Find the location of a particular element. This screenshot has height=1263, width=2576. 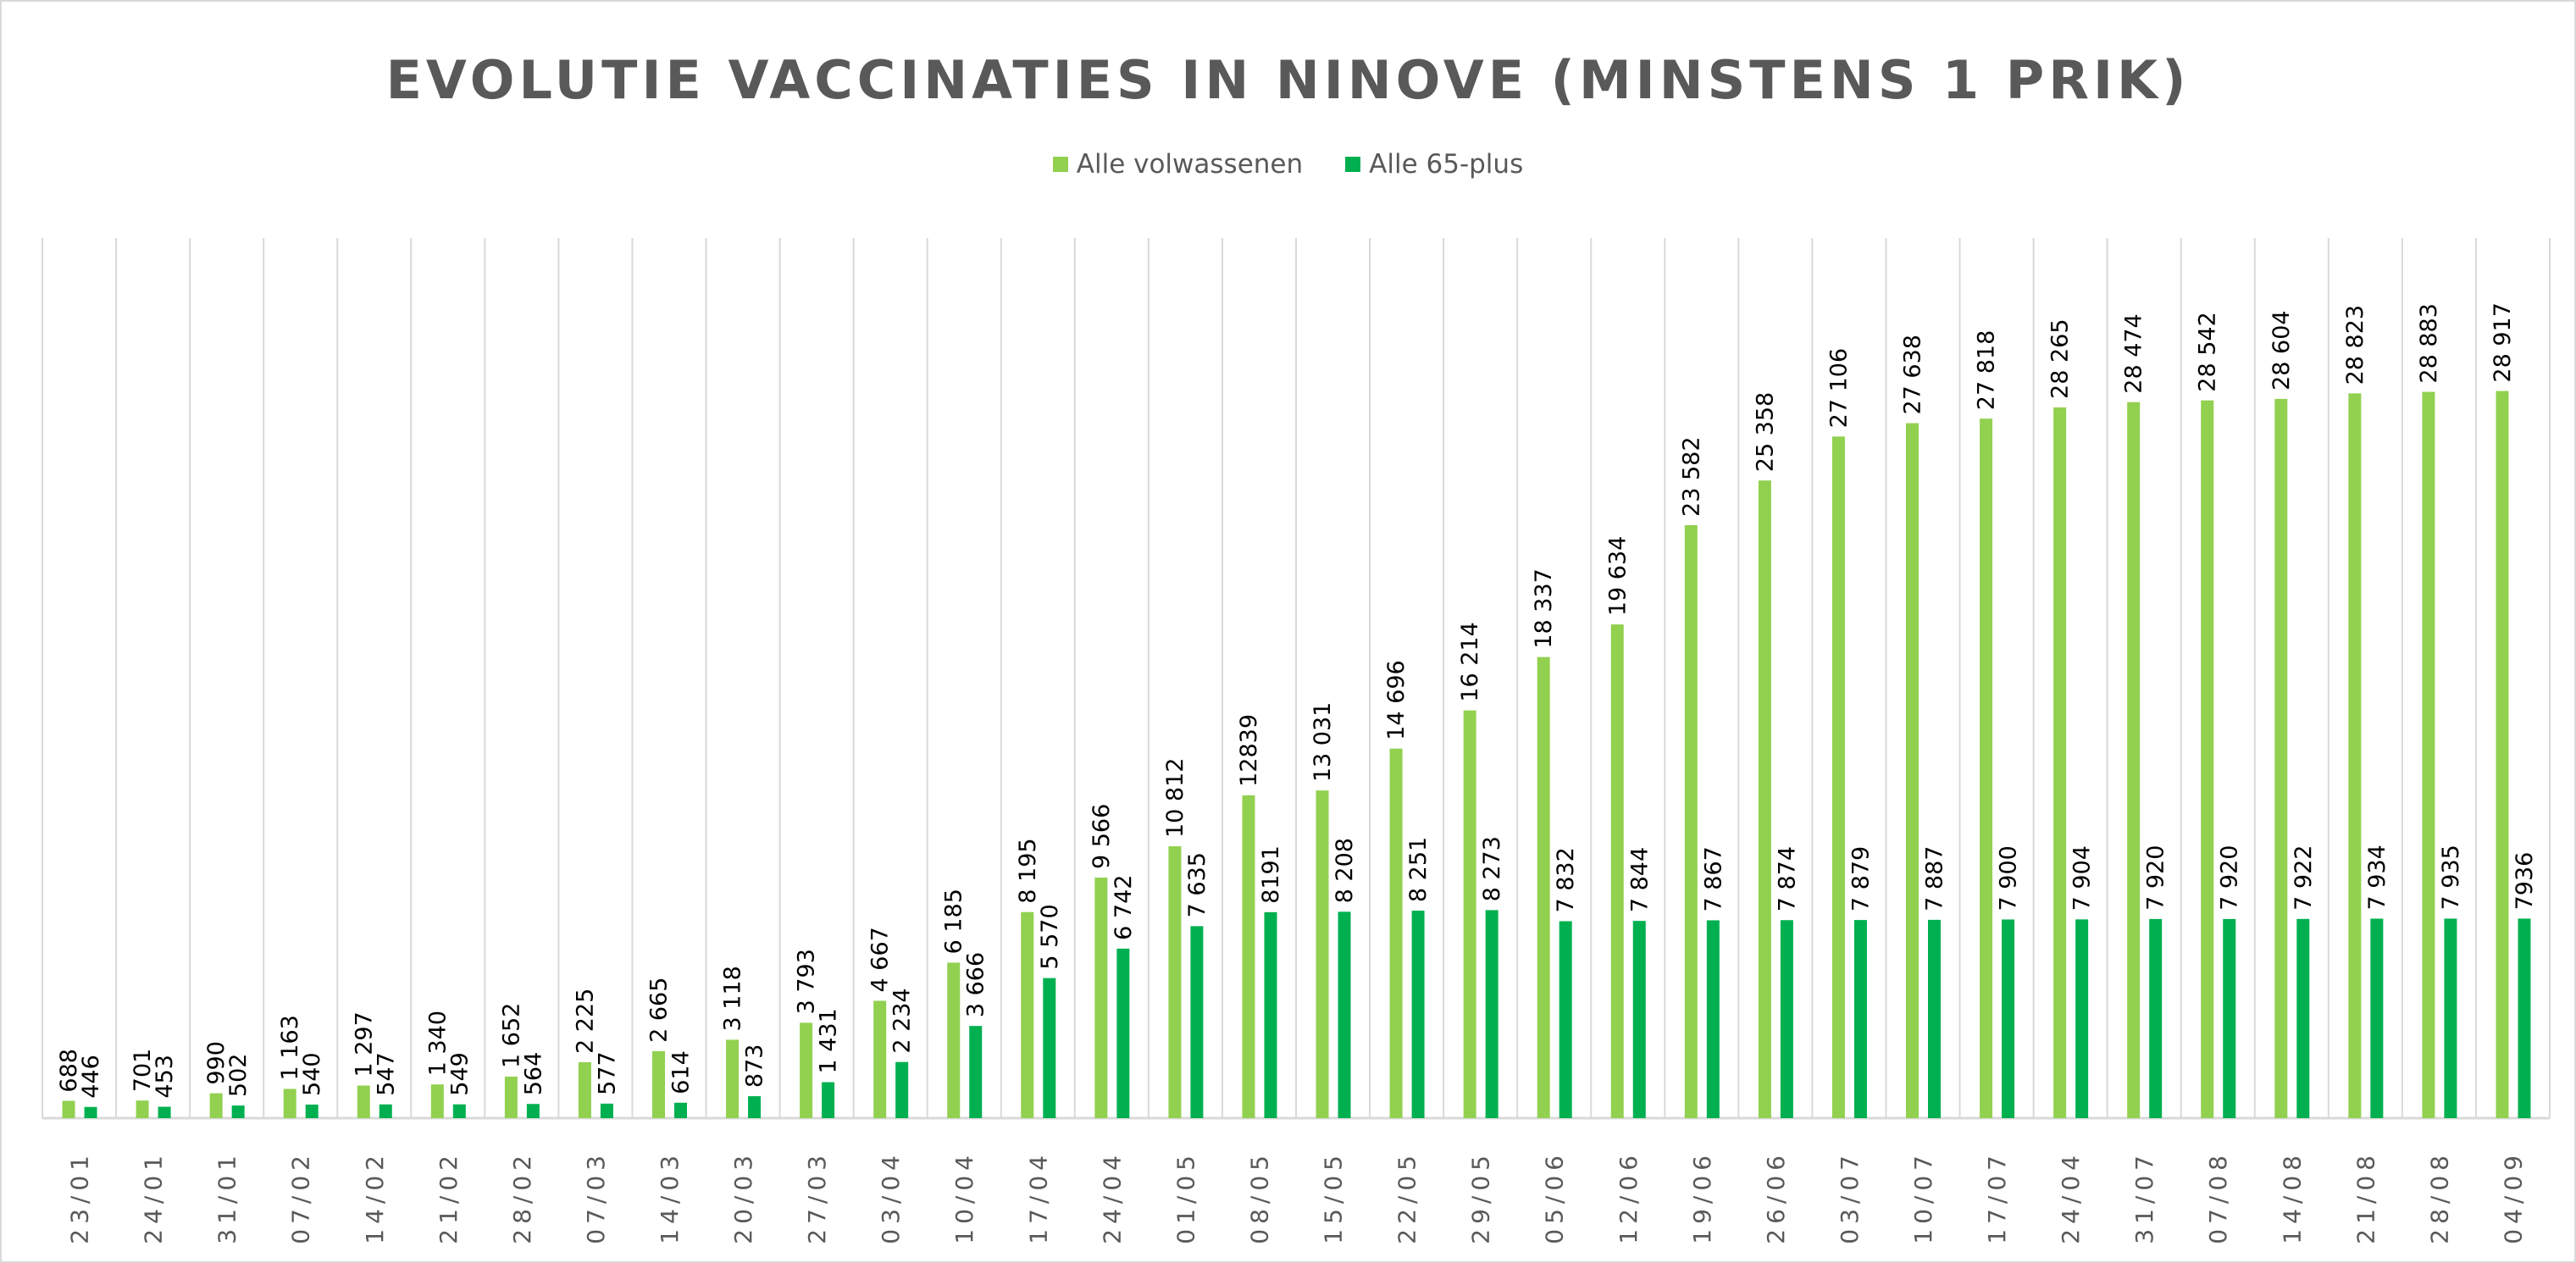

data-label-adults: 28 604 is located at coordinates (2282, 350).